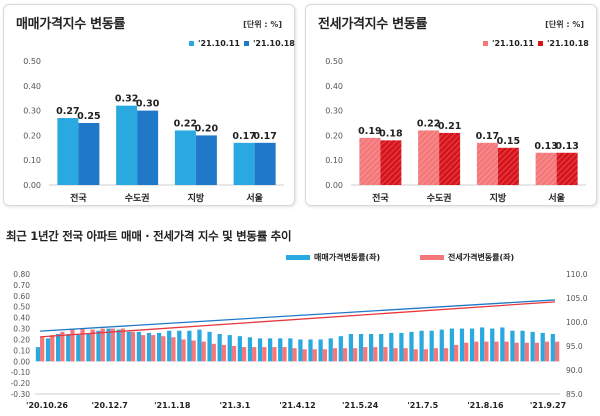 The width and height of the screenshot is (600, 416). What do you see at coordinates (449, 126) in the screenshot?
I see `rent-data-label: 0.21` at bounding box center [449, 126].